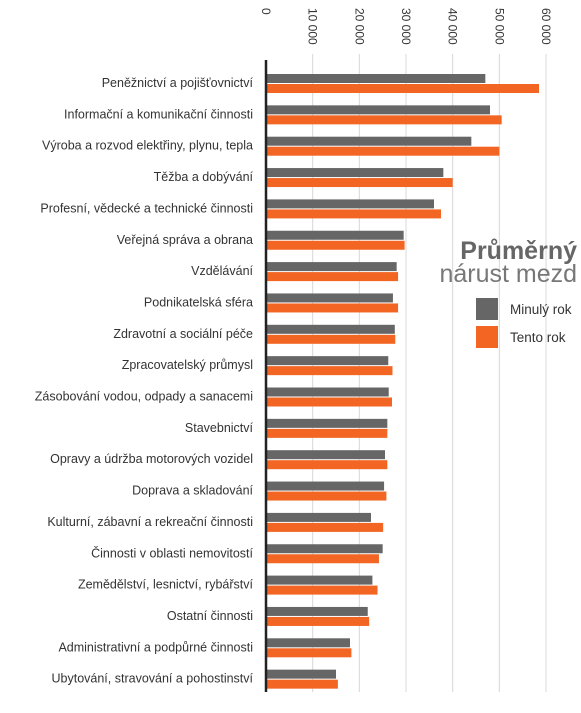 The height and width of the screenshot is (713, 581). Describe the element at coordinates (359, 26) in the screenshot. I see `x-tick-label: 20 000` at that location.